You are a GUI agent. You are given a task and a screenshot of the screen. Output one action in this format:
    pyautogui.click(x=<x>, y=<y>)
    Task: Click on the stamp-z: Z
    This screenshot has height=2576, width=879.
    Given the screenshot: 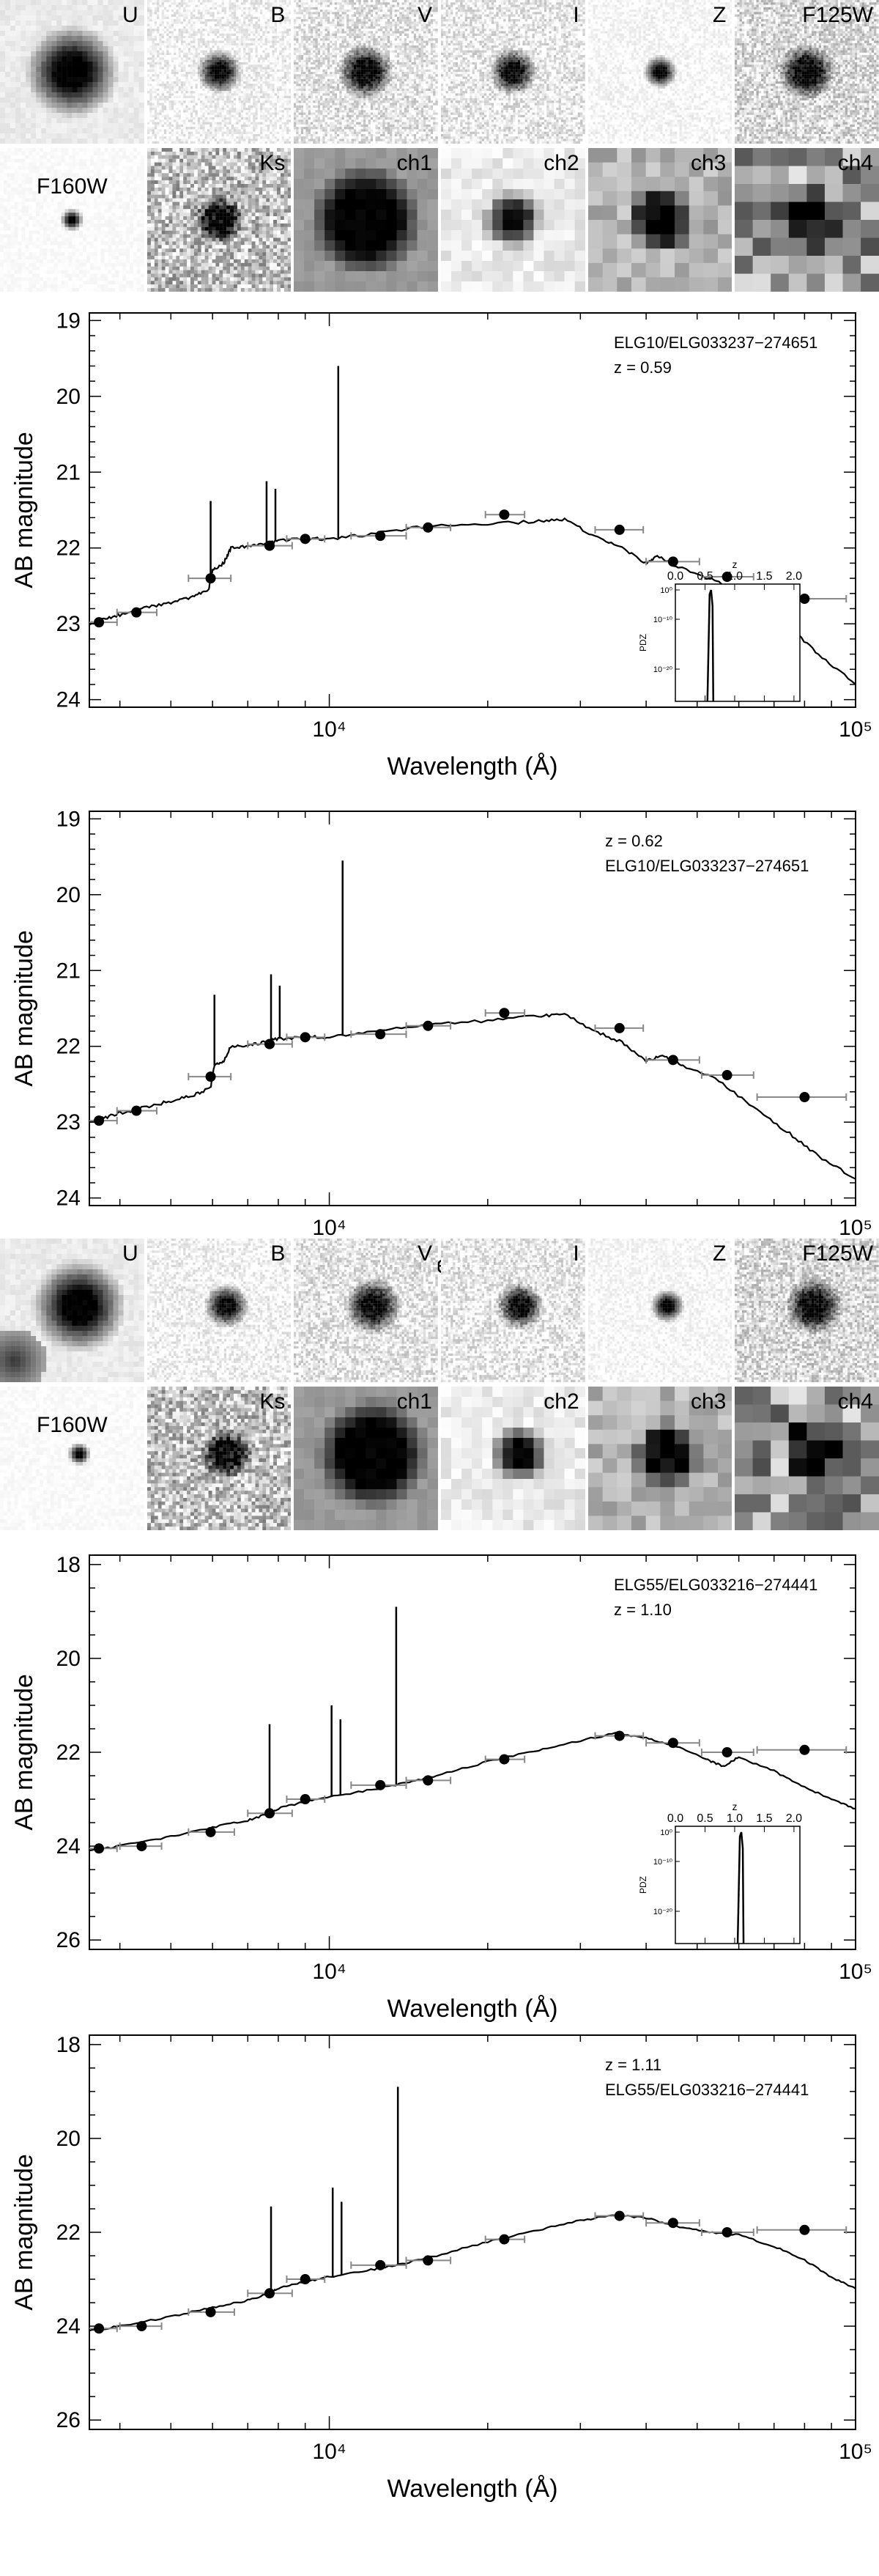 What is the action you would take?
    pyautogui.click(x=660, y=72)
    